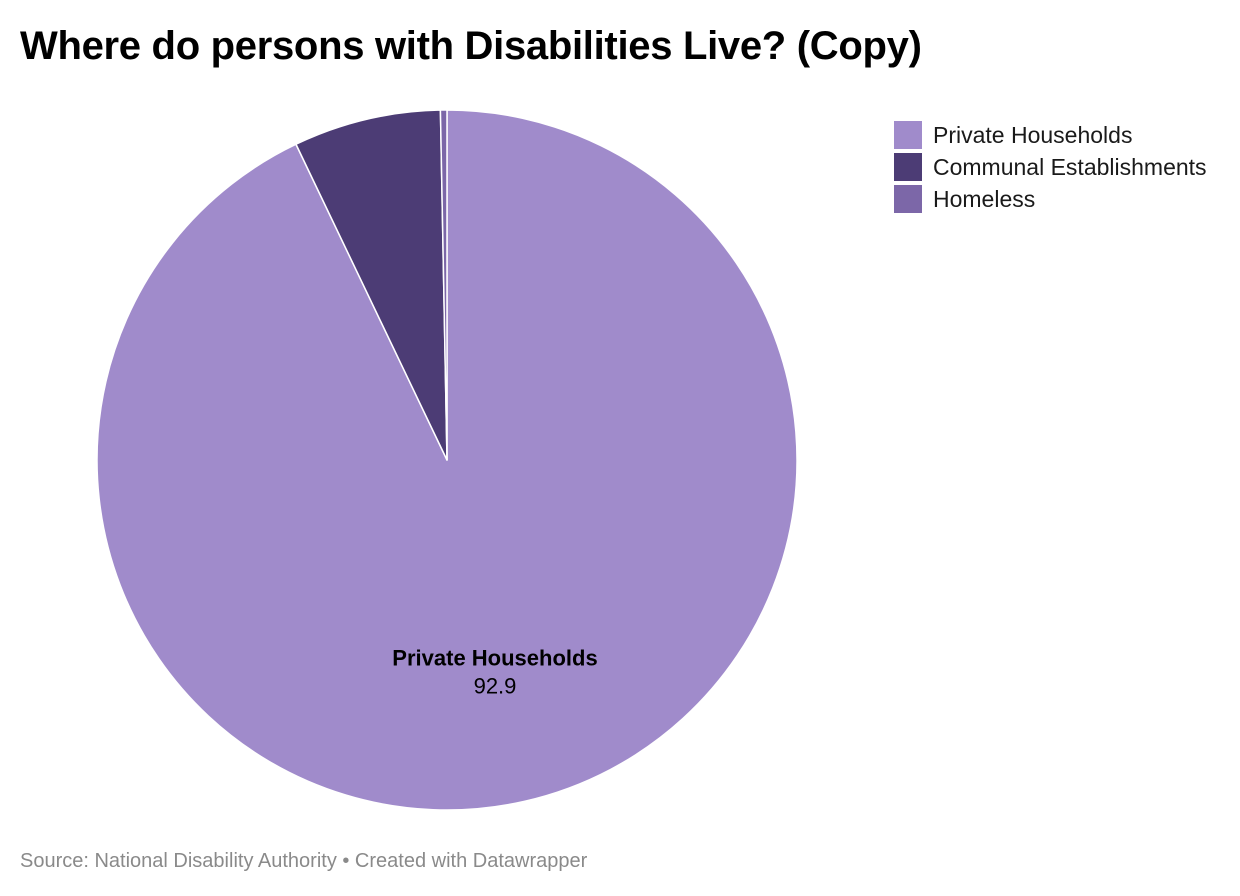 The height and width of the screenshot is (896, 1240). I want to click on legend-label: Private Households, so click(1033, 134).